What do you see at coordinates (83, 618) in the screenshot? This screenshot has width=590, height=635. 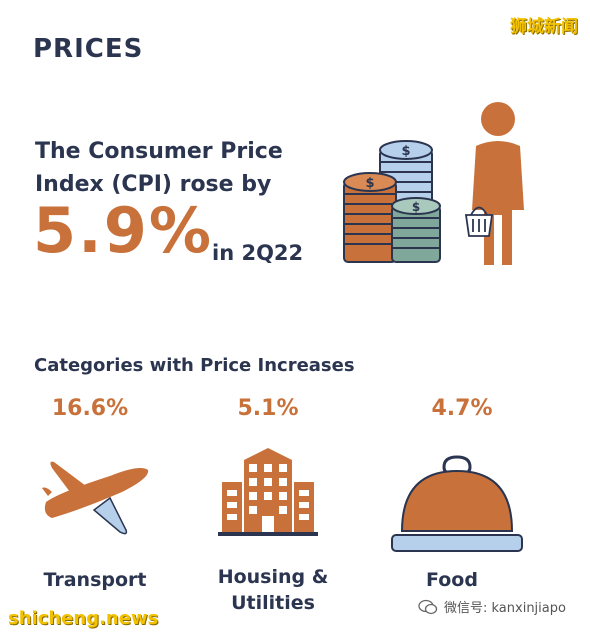 I see `watermark-shicheng: shicheng.news` at bounding box center [83, 618].